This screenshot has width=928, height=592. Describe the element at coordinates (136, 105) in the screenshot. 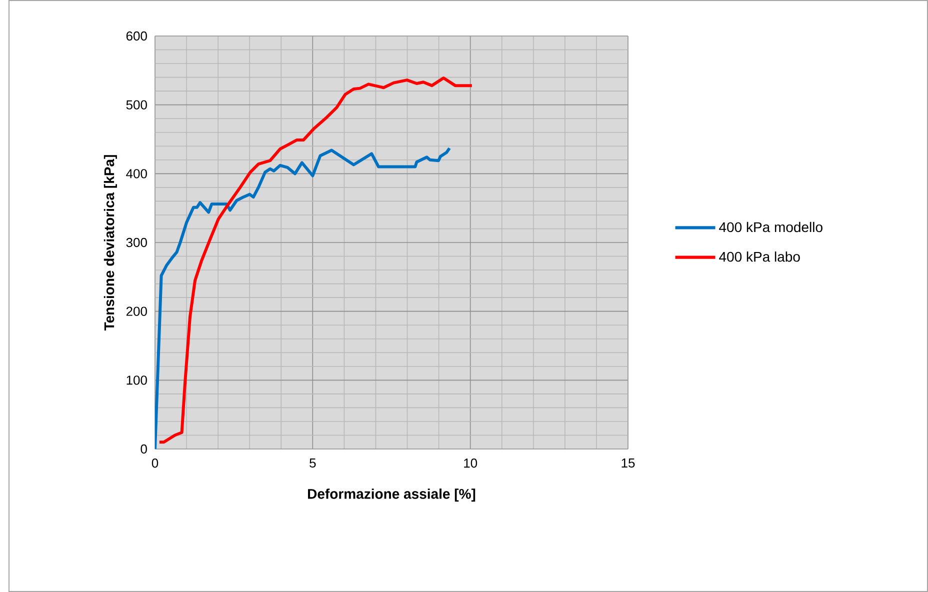

I see `y-tick-label: 500` at that location.